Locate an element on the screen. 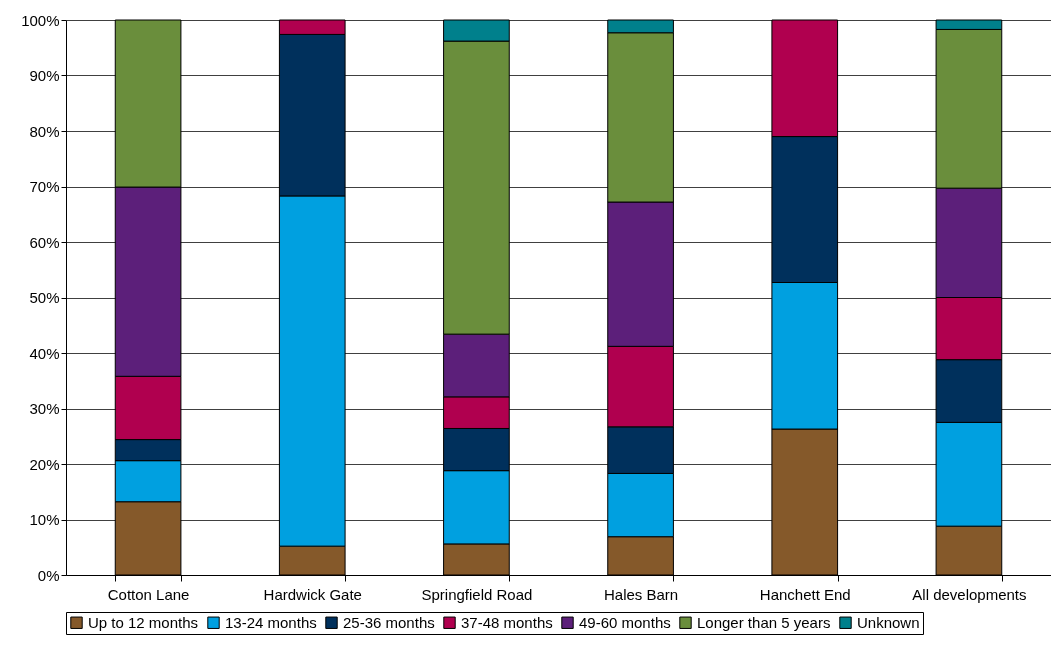  legend-label: 13-24 months is located at coordinates (271, 622).